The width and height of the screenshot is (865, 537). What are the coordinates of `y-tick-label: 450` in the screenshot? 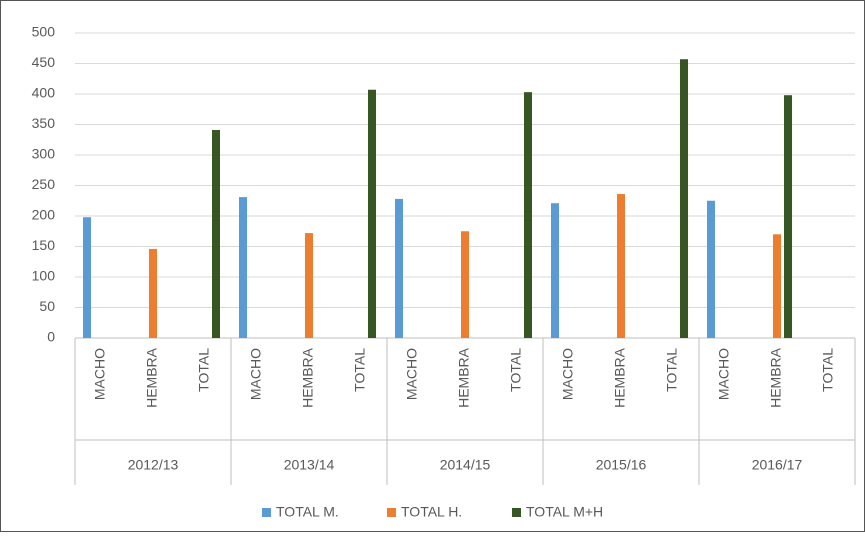 It's located at (44, 62).